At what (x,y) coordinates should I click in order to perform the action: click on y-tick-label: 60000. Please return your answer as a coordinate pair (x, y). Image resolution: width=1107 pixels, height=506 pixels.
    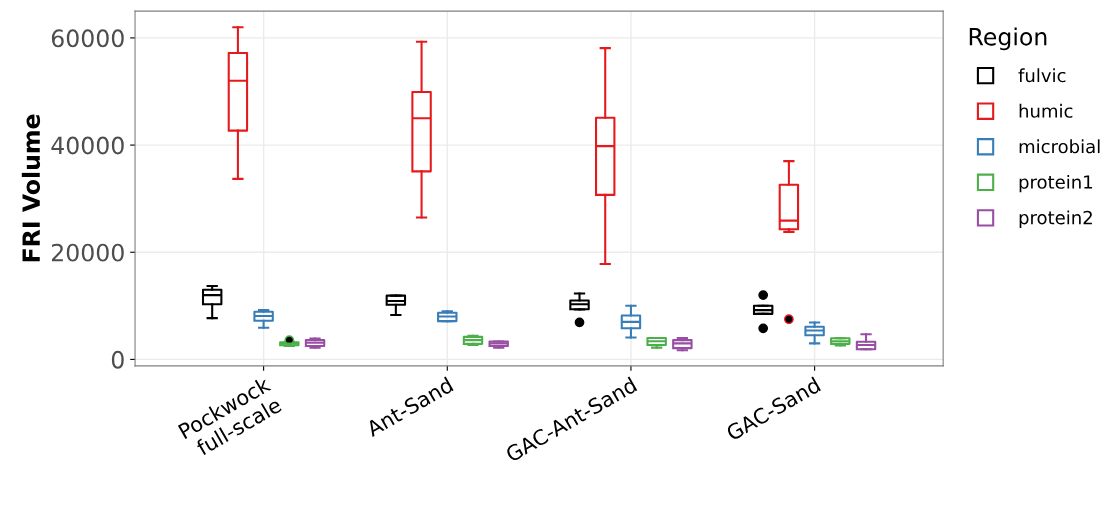
    Looking at the image, I should click on (87, 38).